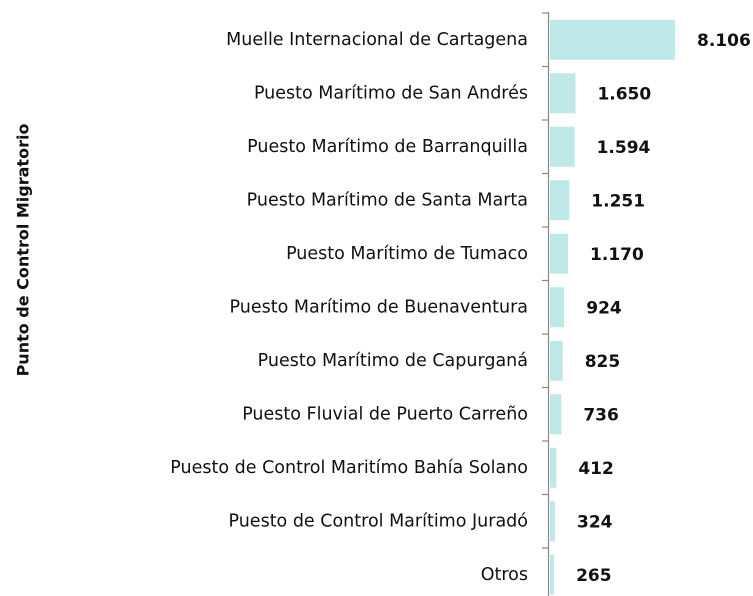 This screenshot has height=596, width=753. Describe the element at coordinates (624, 94) in the screenshot. I see `value-label: 1.650` at that location.